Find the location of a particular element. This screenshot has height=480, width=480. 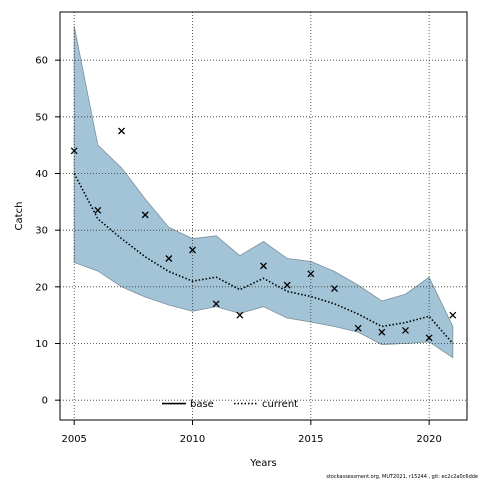

x-tick-label: 2020 is located at coordinates (428, 439).